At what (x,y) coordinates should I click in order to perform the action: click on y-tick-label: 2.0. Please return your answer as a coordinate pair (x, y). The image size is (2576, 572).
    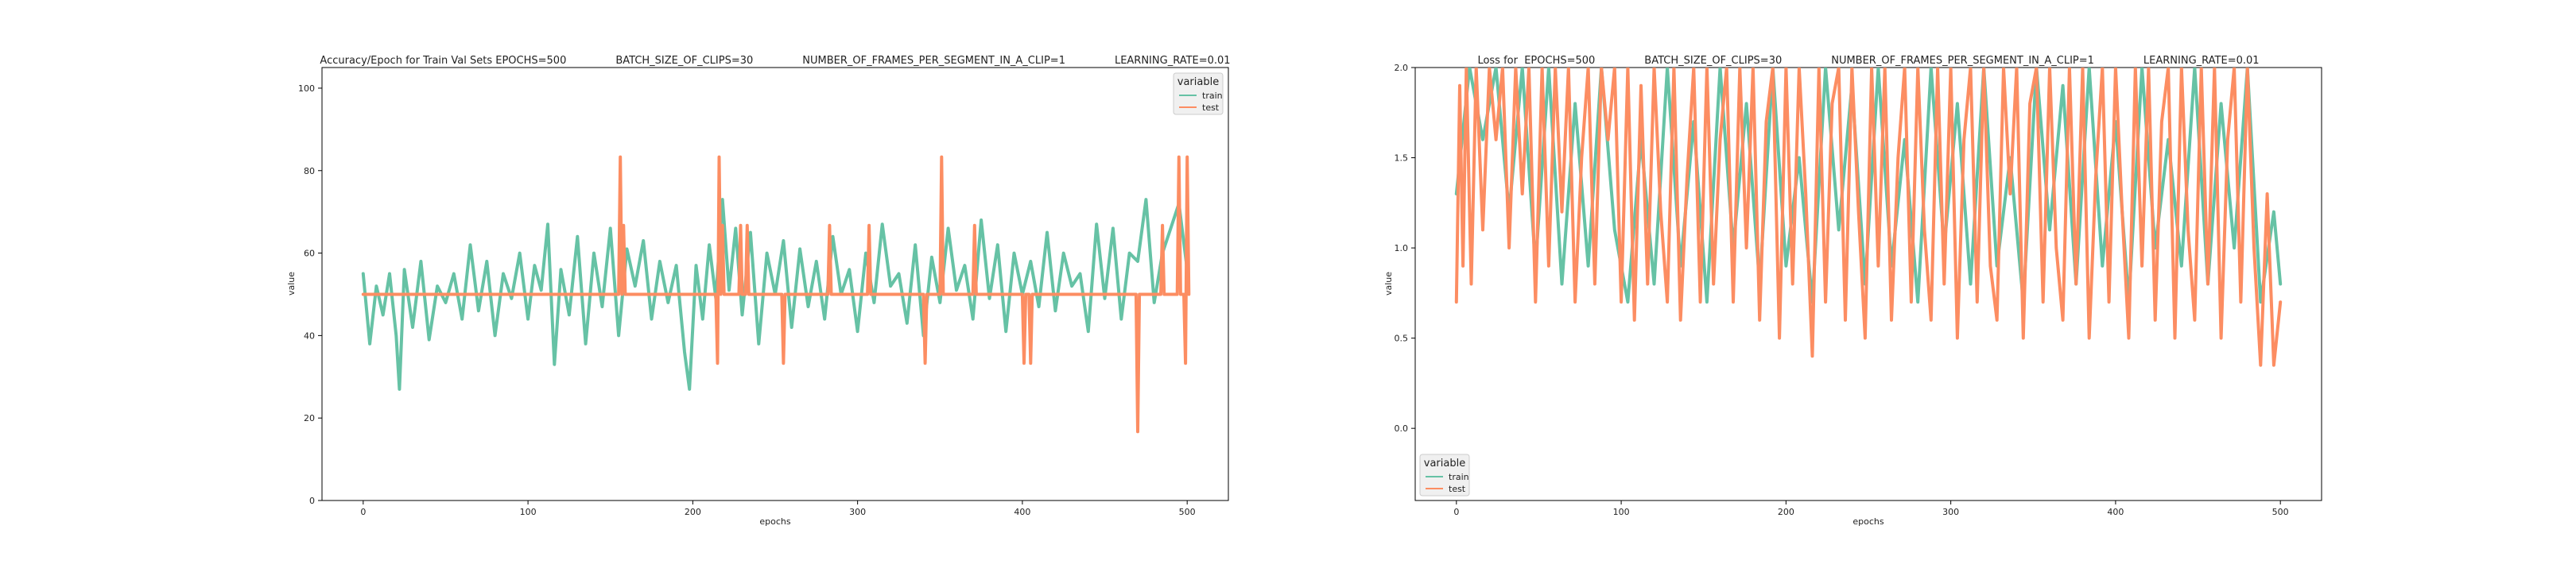
    Looking at the image, I should click on (1402, 68).